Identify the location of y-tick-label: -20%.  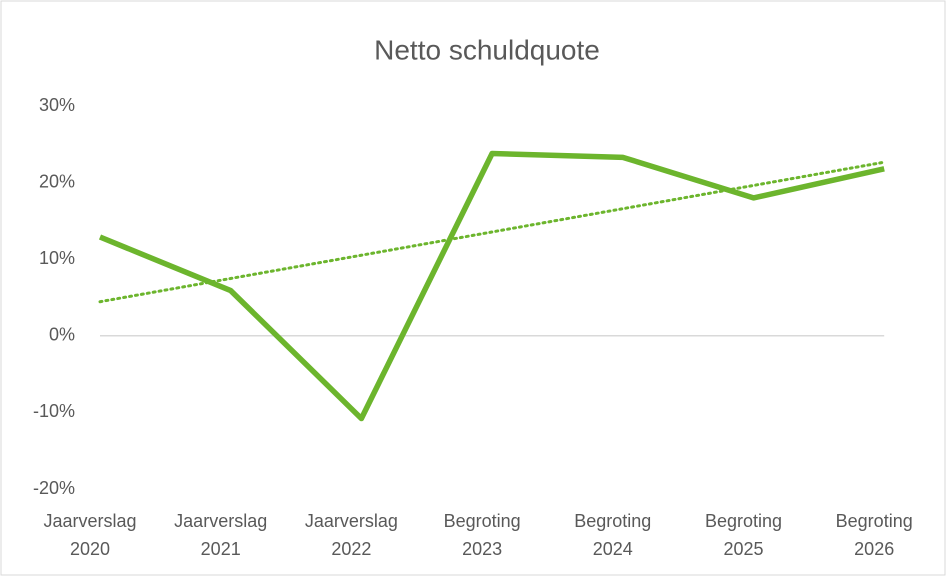
(54, 488).